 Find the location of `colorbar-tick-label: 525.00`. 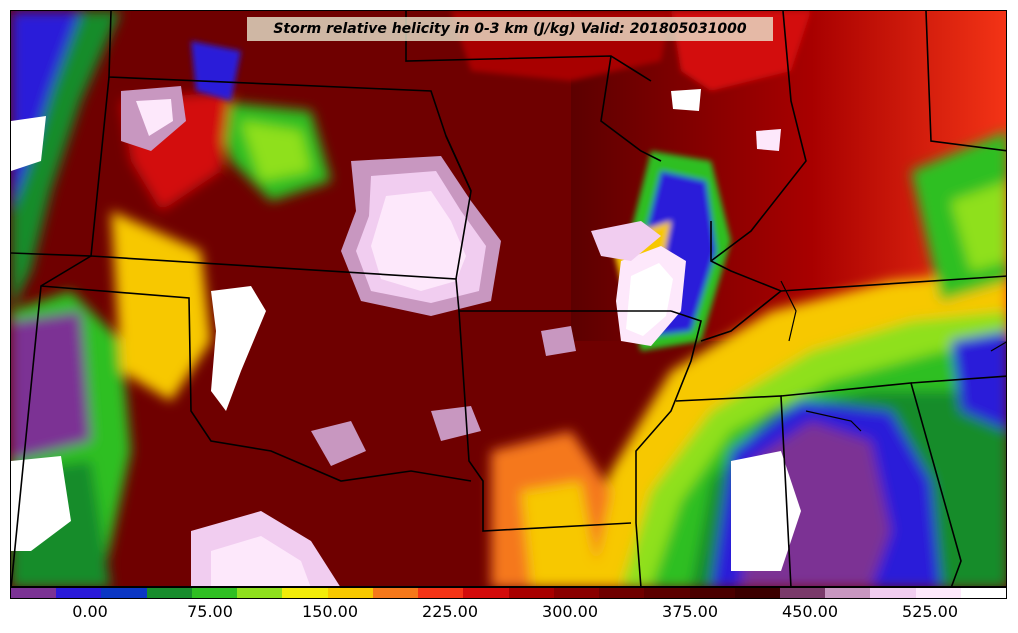

colorbar-tick-label: 525.00 is located at coordinates (930, 611).